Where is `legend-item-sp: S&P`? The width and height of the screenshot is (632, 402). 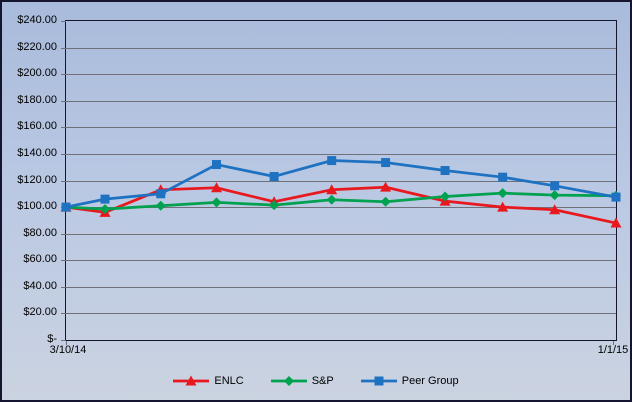
legend-item-sp: S&P is located at coordinates (302, 381).